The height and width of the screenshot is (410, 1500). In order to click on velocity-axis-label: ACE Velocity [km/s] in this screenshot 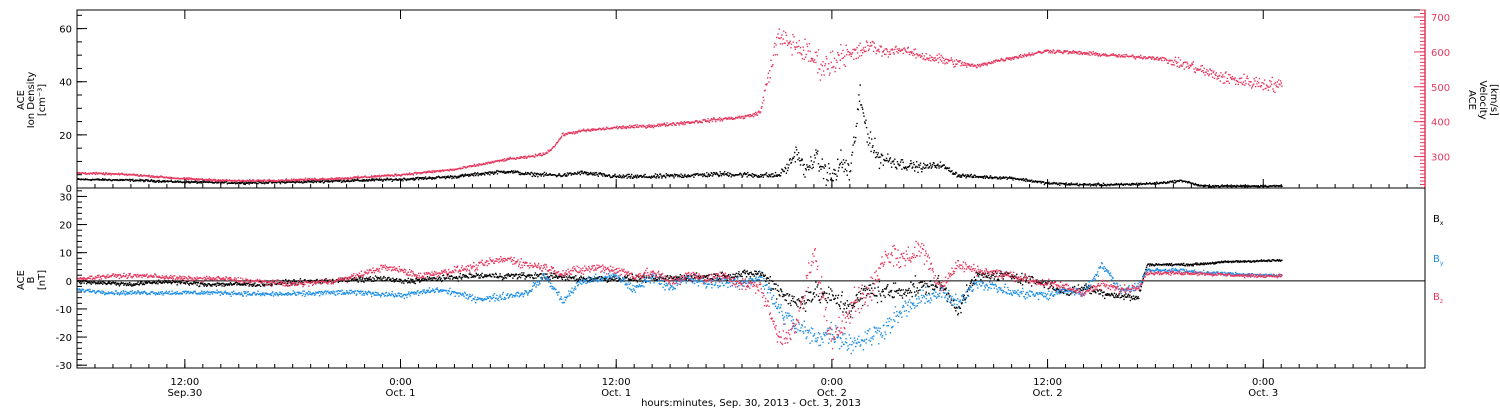, I will do `click(1482, 99)`.